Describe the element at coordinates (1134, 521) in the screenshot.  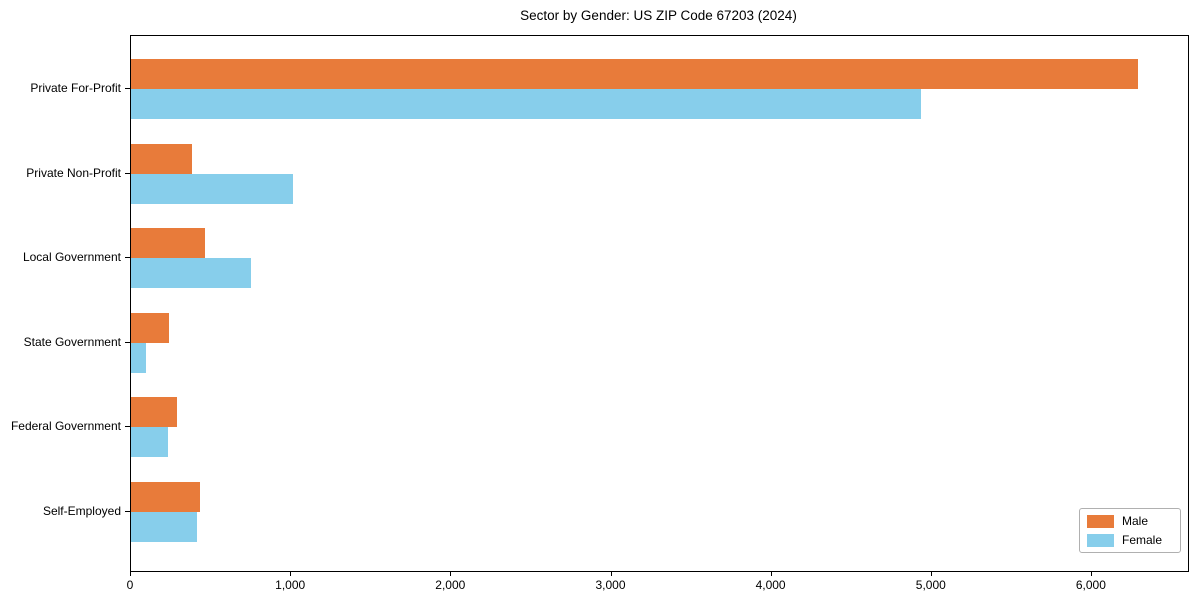
I see `legend-label: Male` at that location.